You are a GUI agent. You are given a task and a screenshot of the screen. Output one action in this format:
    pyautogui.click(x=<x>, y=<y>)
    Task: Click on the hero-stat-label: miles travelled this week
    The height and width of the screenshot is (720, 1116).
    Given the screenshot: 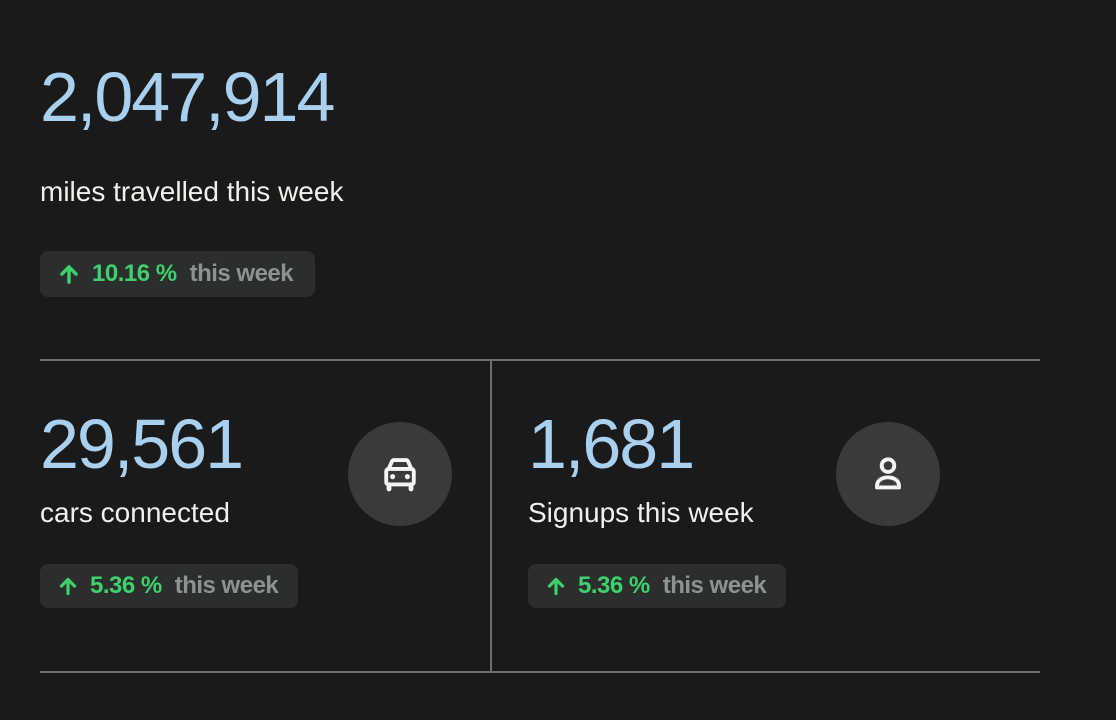 What is the action you would take?
    pyautogui.click(x=192, y=191)
    